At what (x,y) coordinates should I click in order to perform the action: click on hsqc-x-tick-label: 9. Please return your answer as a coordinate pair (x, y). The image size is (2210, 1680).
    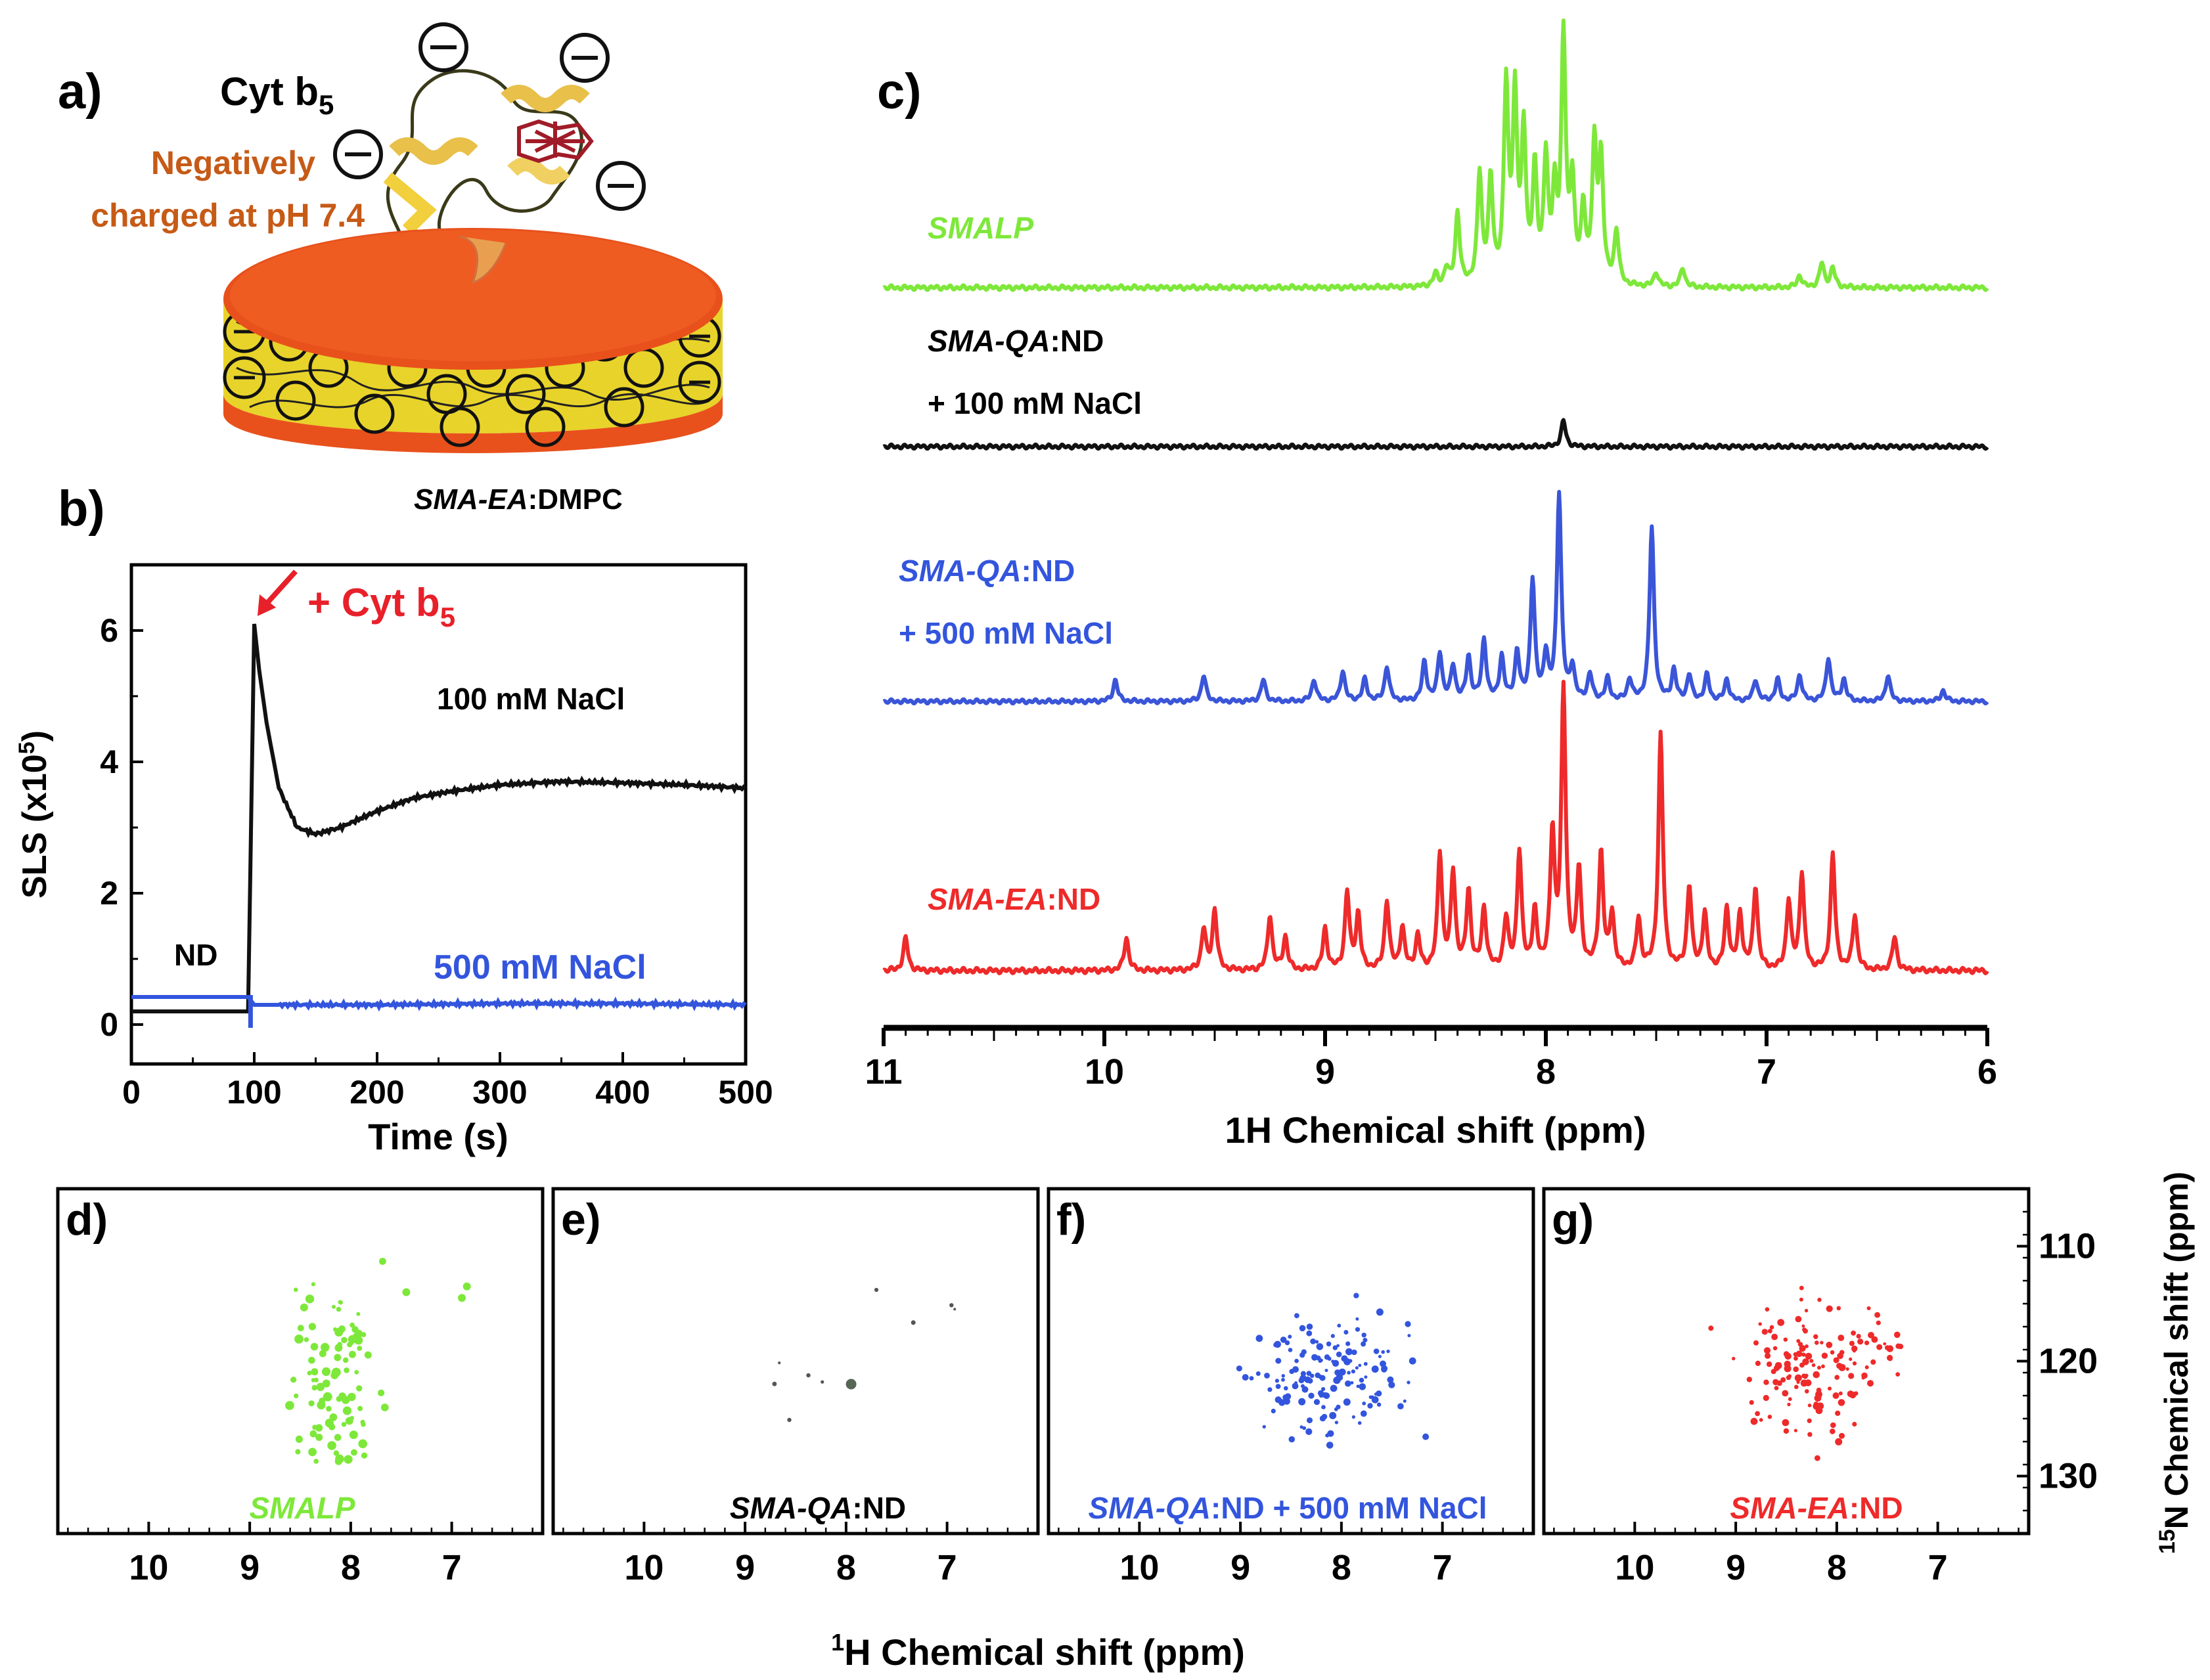
    Looking at the image, I should click on (1736, 1567).